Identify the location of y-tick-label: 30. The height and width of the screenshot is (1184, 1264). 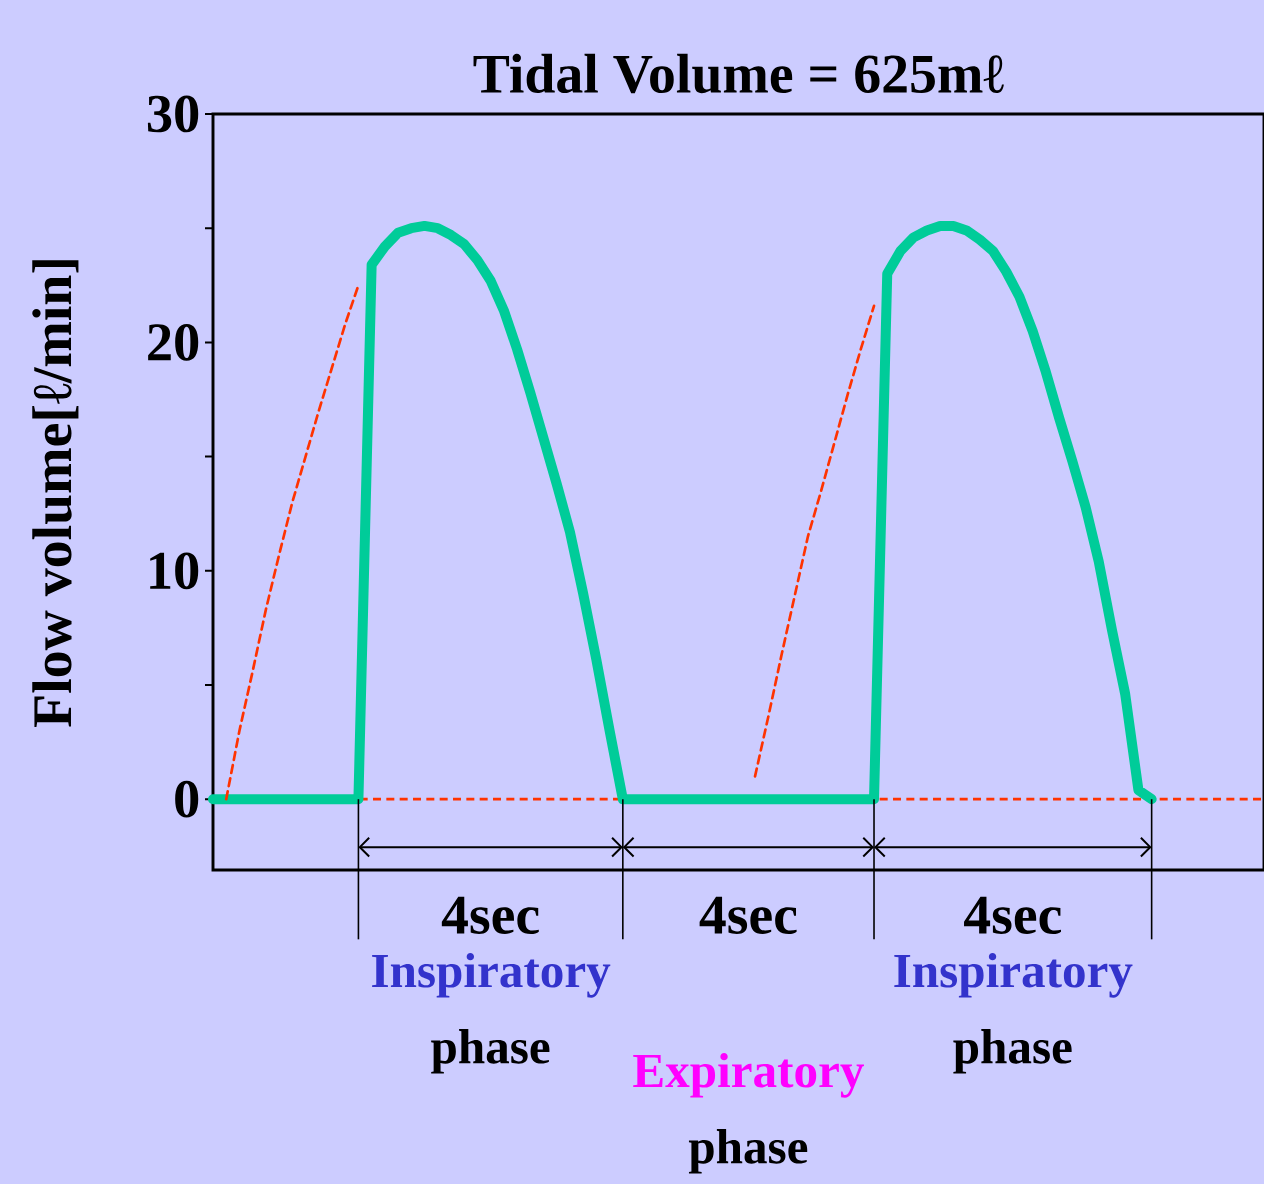
(173, 114).